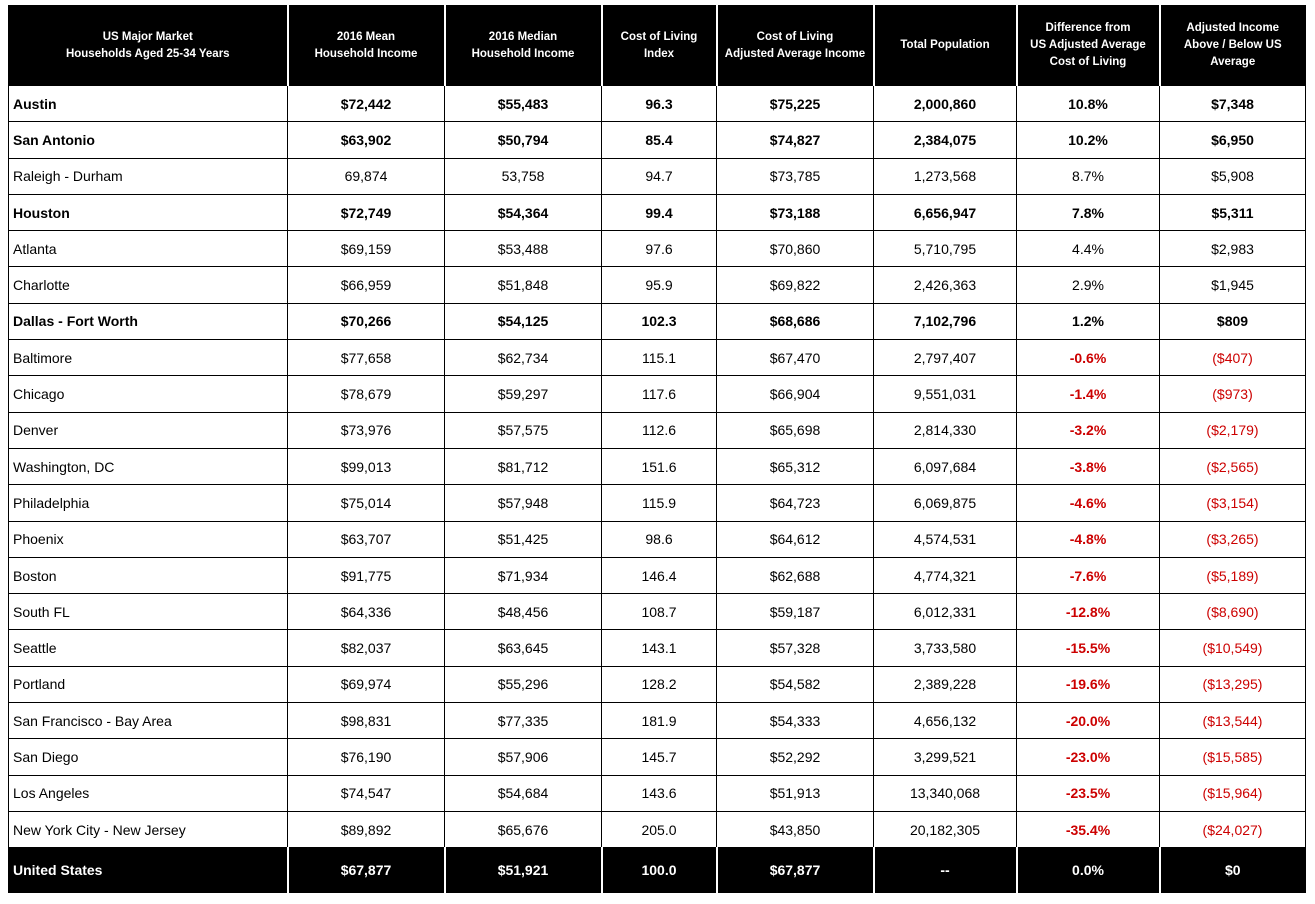 The height and width of the screenshot is (904, 1315). I want to click on cell-median-income: $50,794, so click(523, 140).